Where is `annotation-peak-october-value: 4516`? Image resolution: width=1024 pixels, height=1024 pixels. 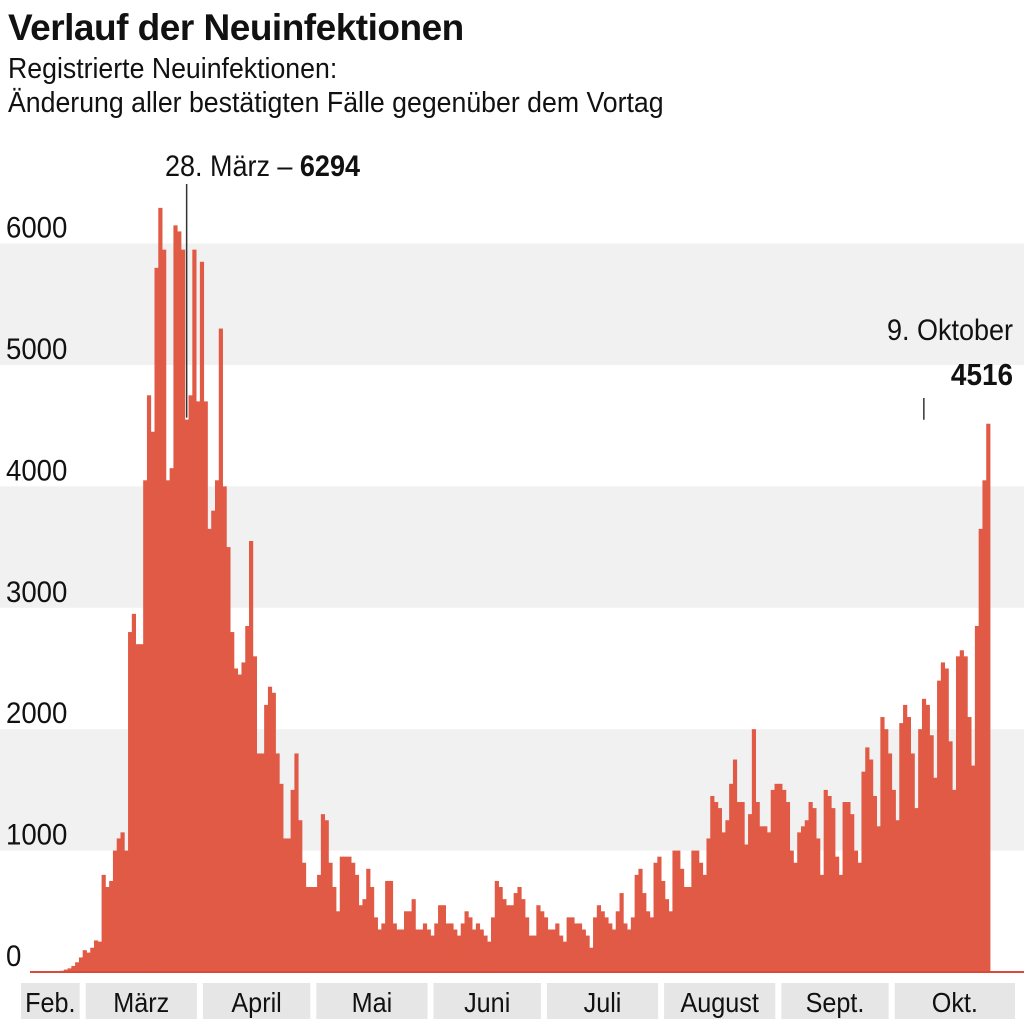 annotation-peak-october-value: 4516 is located at coordinates (982, 375).